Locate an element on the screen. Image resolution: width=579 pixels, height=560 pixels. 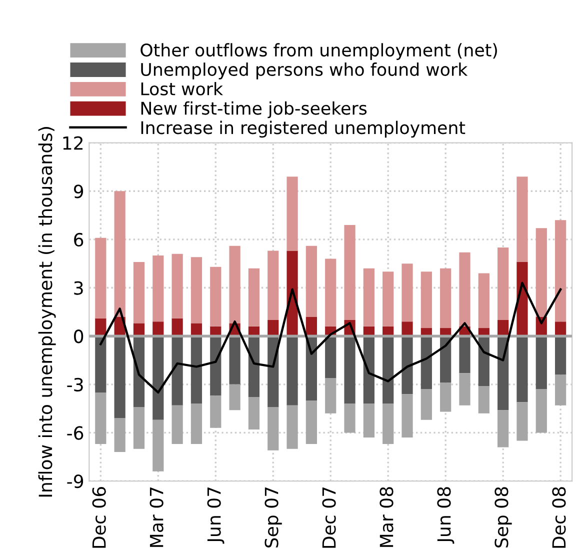
y-tick-label: -9 is located at coordinates (75, 481).